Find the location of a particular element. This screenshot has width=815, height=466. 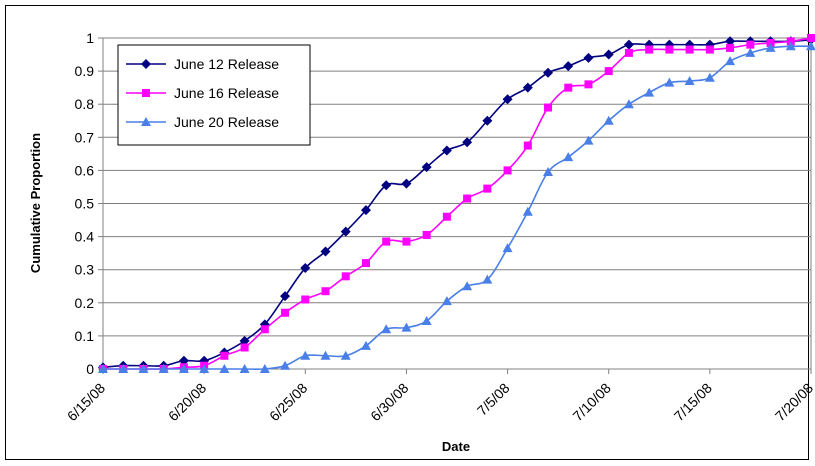

y-tick-label: 0.8 is located at coordinates (85, 104).